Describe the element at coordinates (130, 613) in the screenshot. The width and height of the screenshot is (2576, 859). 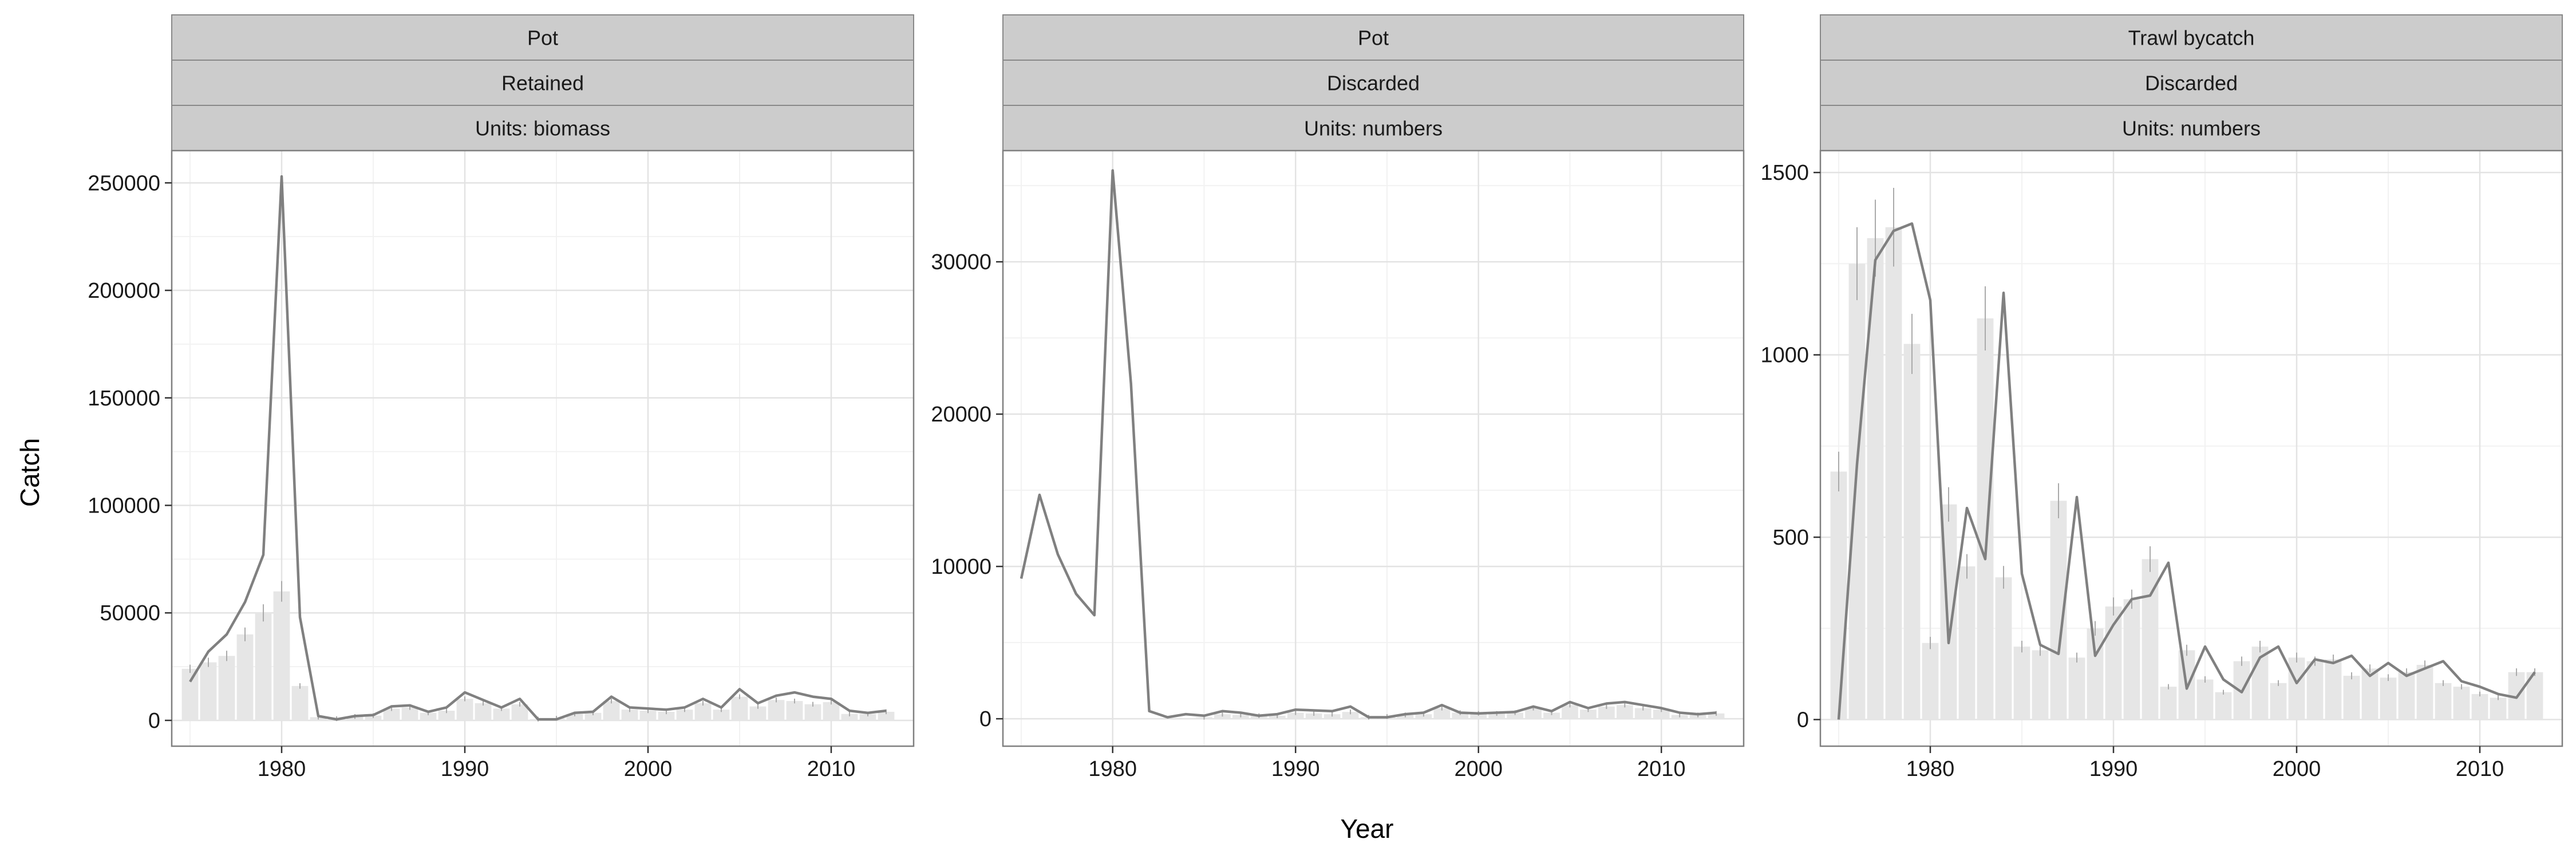
I see `y-tick-label: 50000` at that location.